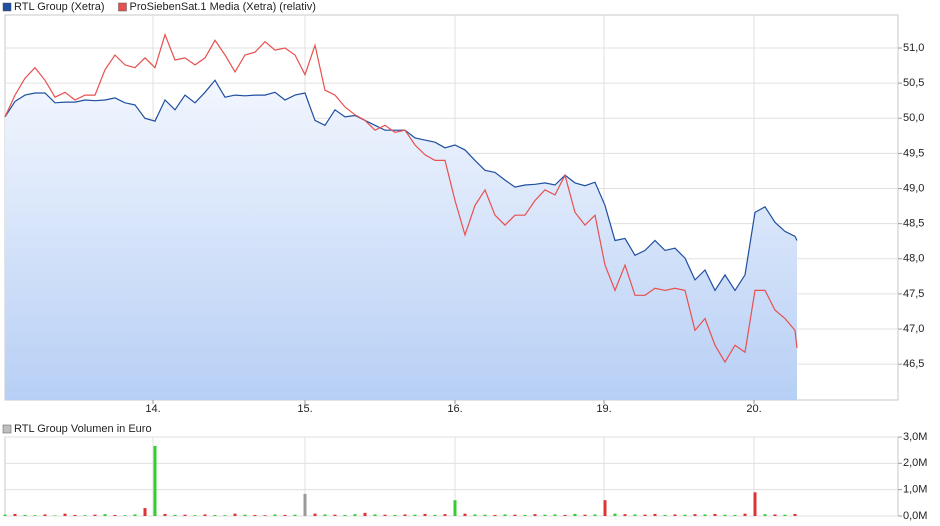 Image resolution: width=940 pixels, height=526 pixels. What do you see at coordinates (913, 153) in the screenshot?
I see `y-tick-label: 49,5` at bounding box center [913, 153].